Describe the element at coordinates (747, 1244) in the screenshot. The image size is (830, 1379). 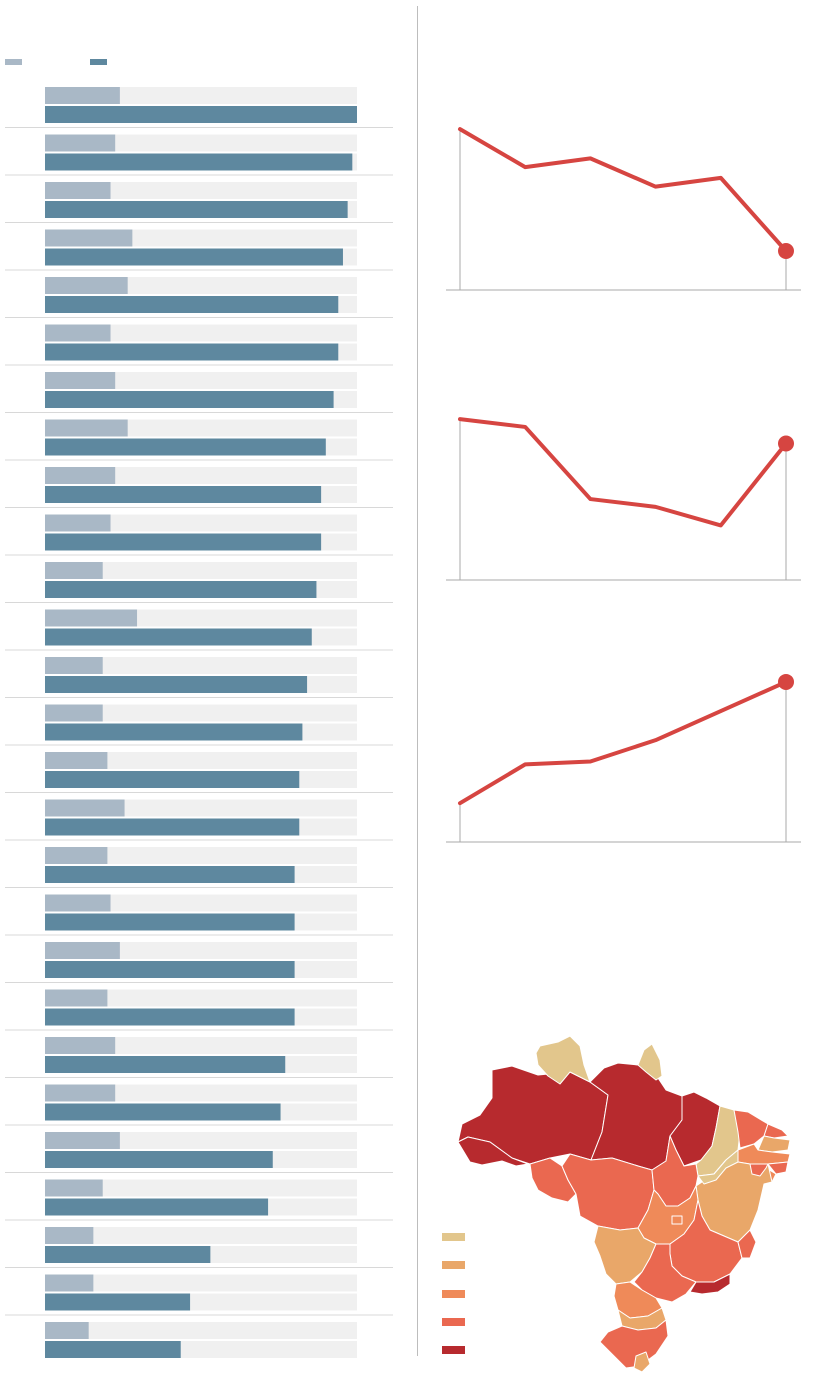
I see `map-region-espirito-santo` at that location.